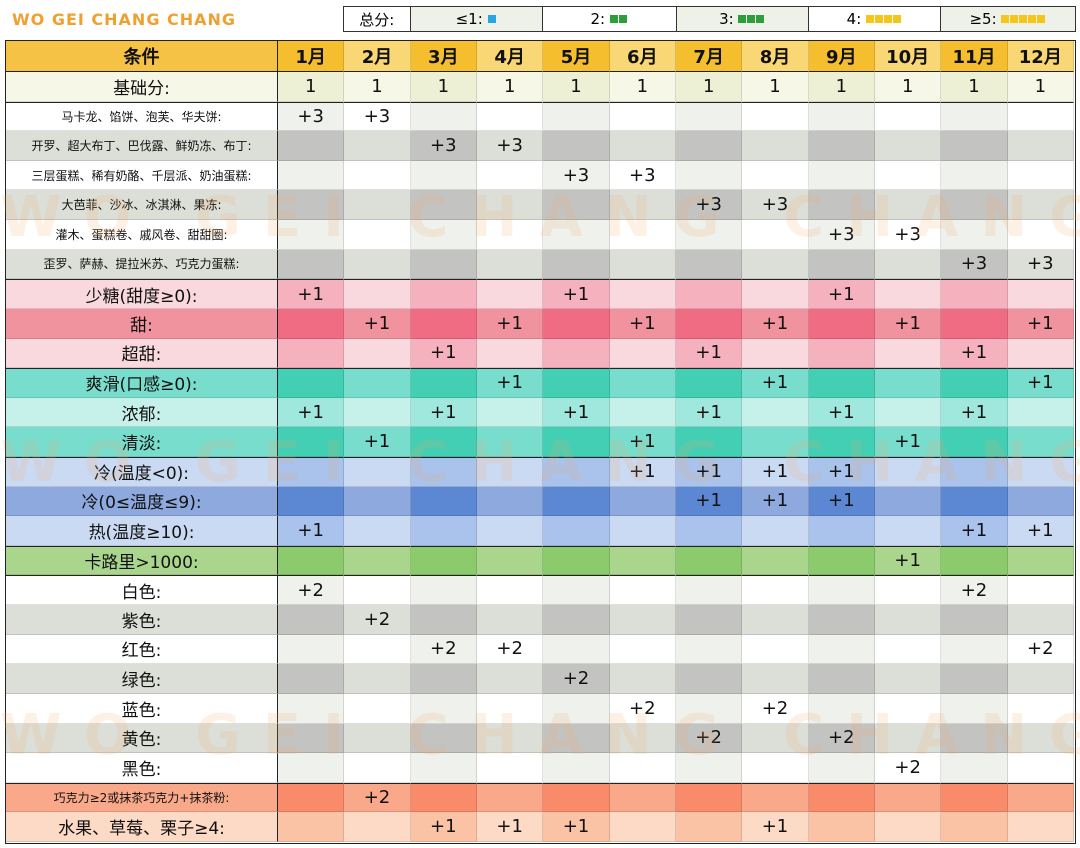 This screenshot has width=1080, height=848. Describe the element at coordinates (142, 146) in the screenshot. I see `row-label: 开罗、超大布丁、巴伐露、鲜奶冻、布丁:` at that location.